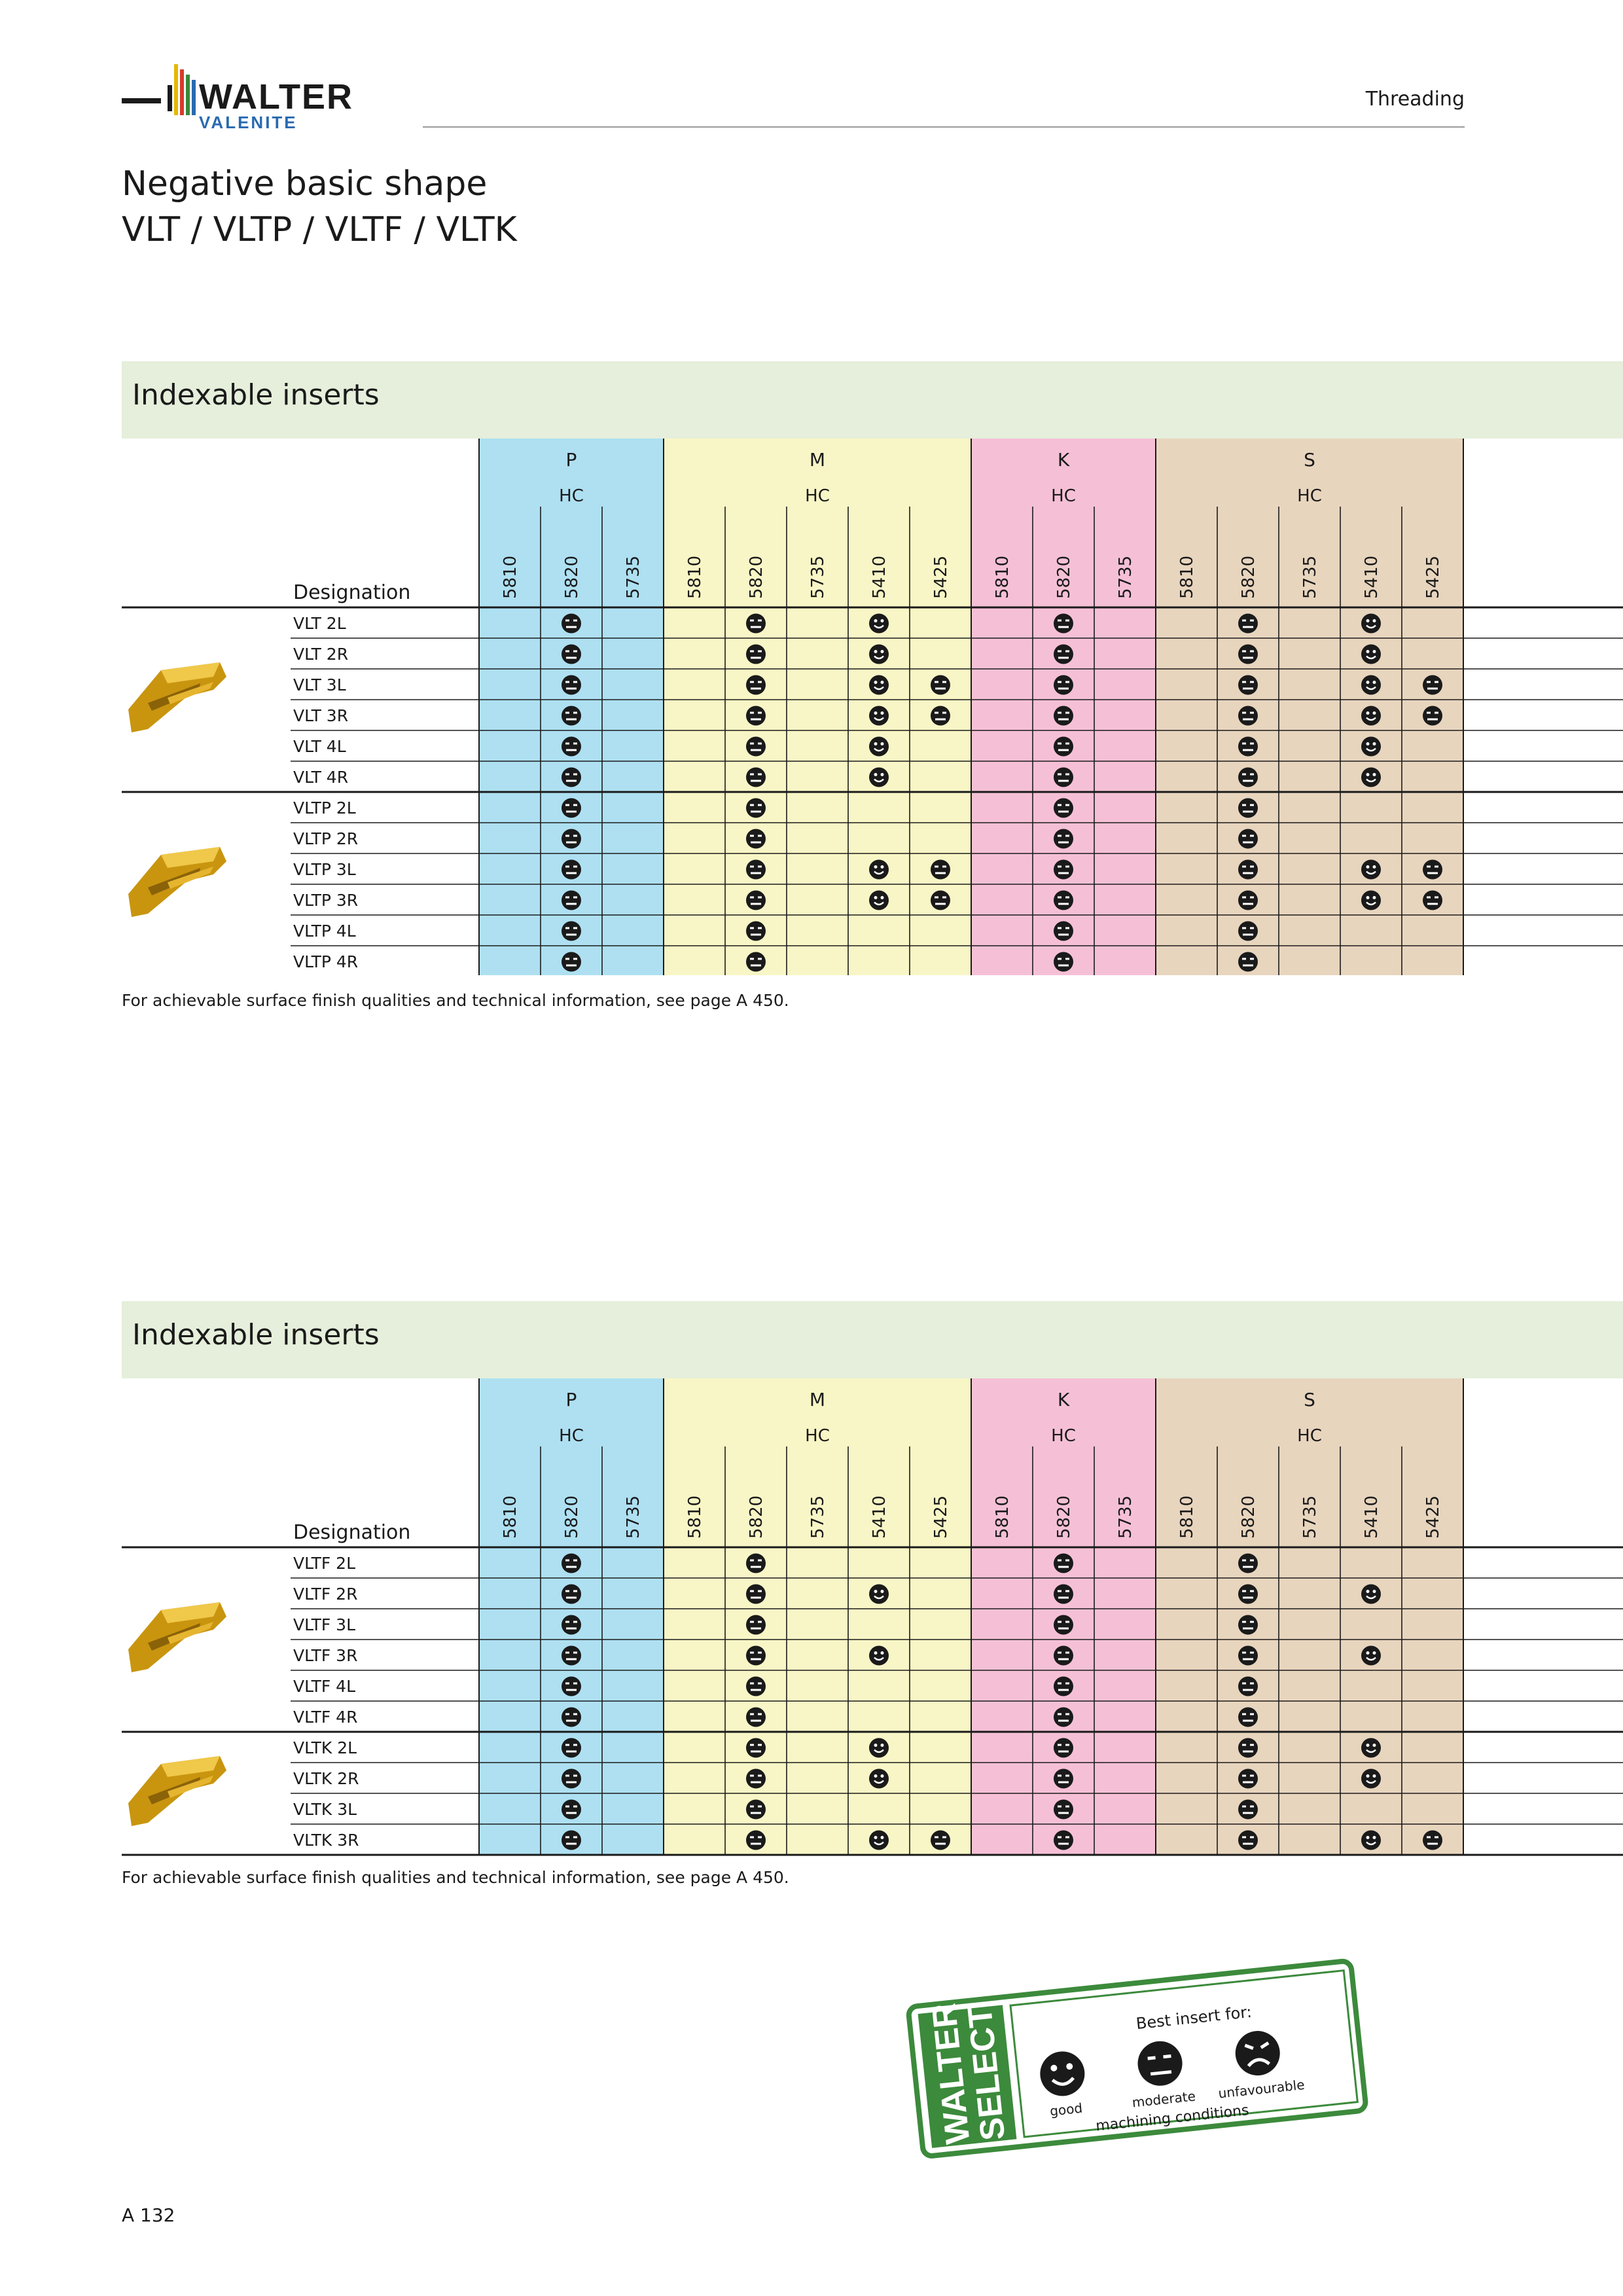 Image resolution: width=1623 pixels, height=2296 pixels. I want to click on insert-vltk-icon, so click(177, 1791).